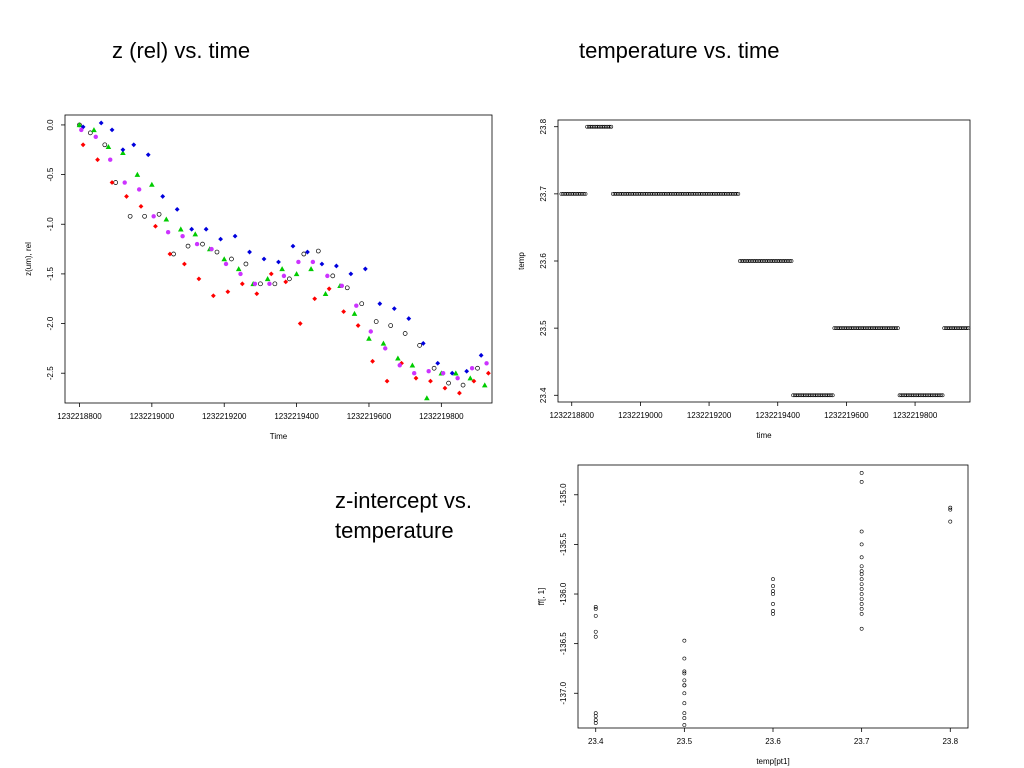 This screenshot has height=768, width=1024. Describe the element at coordinates (181, 50) in the screenshot. I see `slide-title-z-vs-time: z (rel) vs. time` at that location.